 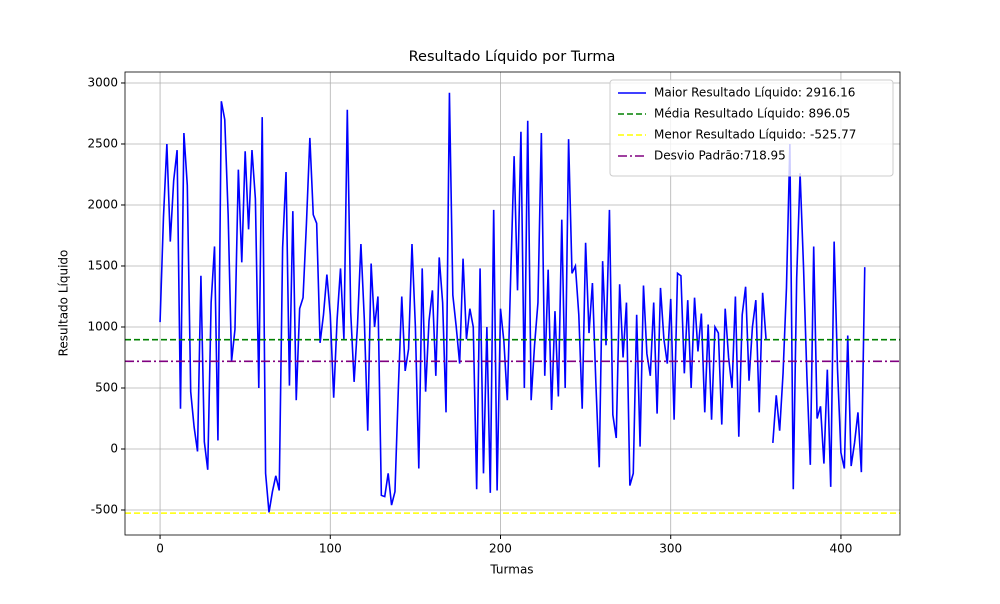 What do you see at coordinates (500, 549) in the screenshot?
I see `x-tick-label: 200` at bounding box center [500, 549].